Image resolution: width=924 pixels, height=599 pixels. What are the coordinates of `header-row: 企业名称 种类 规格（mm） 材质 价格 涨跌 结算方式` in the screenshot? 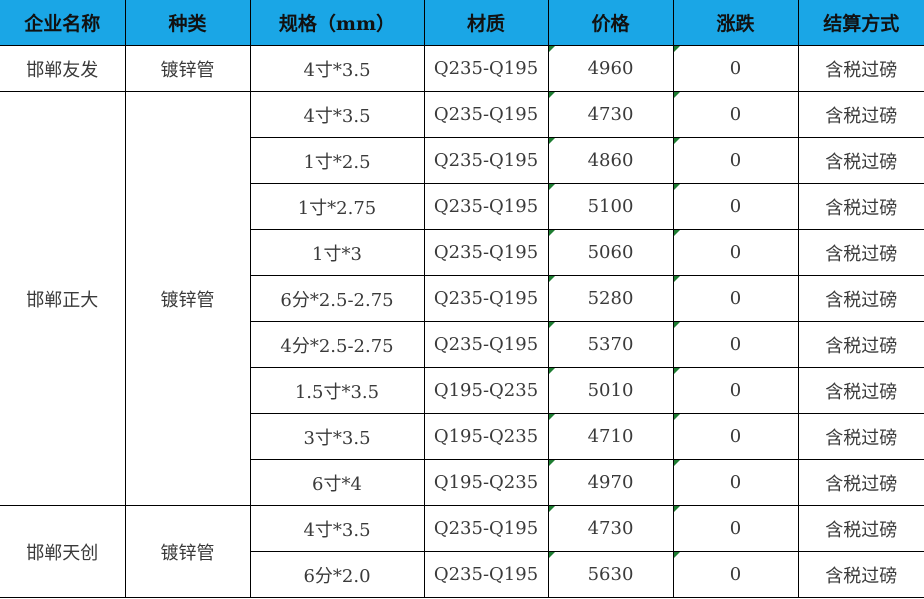 It's located at (462, 23).